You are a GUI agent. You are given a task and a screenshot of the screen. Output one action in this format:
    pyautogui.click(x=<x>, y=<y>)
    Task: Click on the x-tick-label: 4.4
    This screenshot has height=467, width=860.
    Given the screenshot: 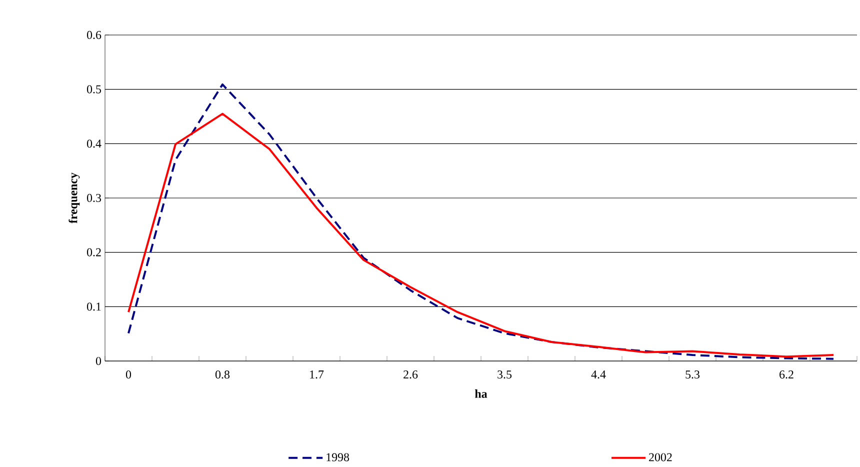 What is the action you would take?
    pyautogui.click(x=598, y=374)
    